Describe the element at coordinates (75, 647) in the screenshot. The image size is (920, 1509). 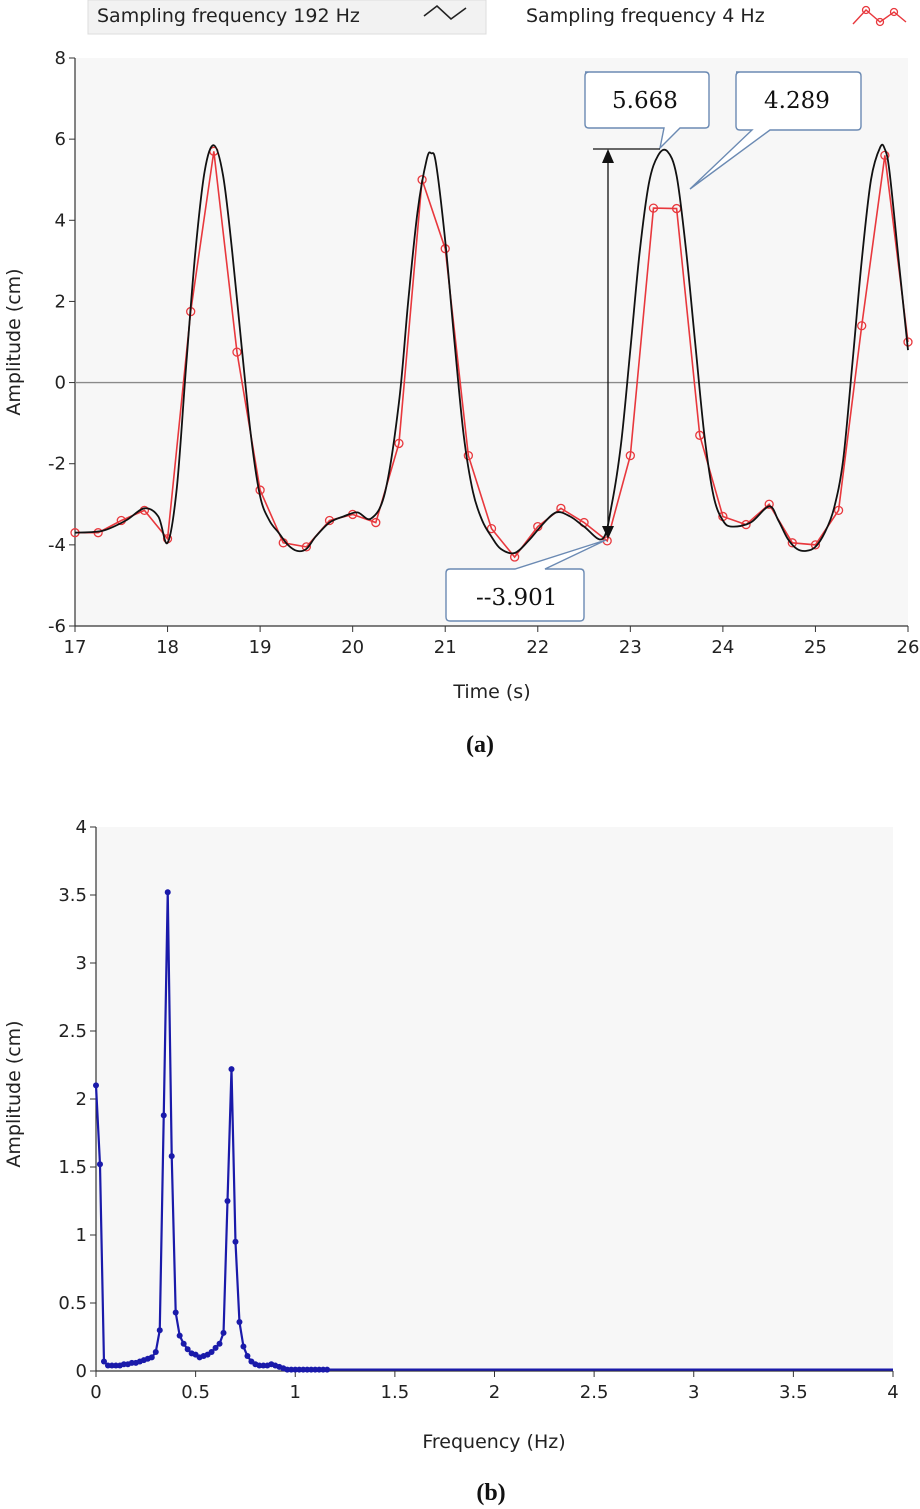
I see `a-x-tick-label: 17` at that location.